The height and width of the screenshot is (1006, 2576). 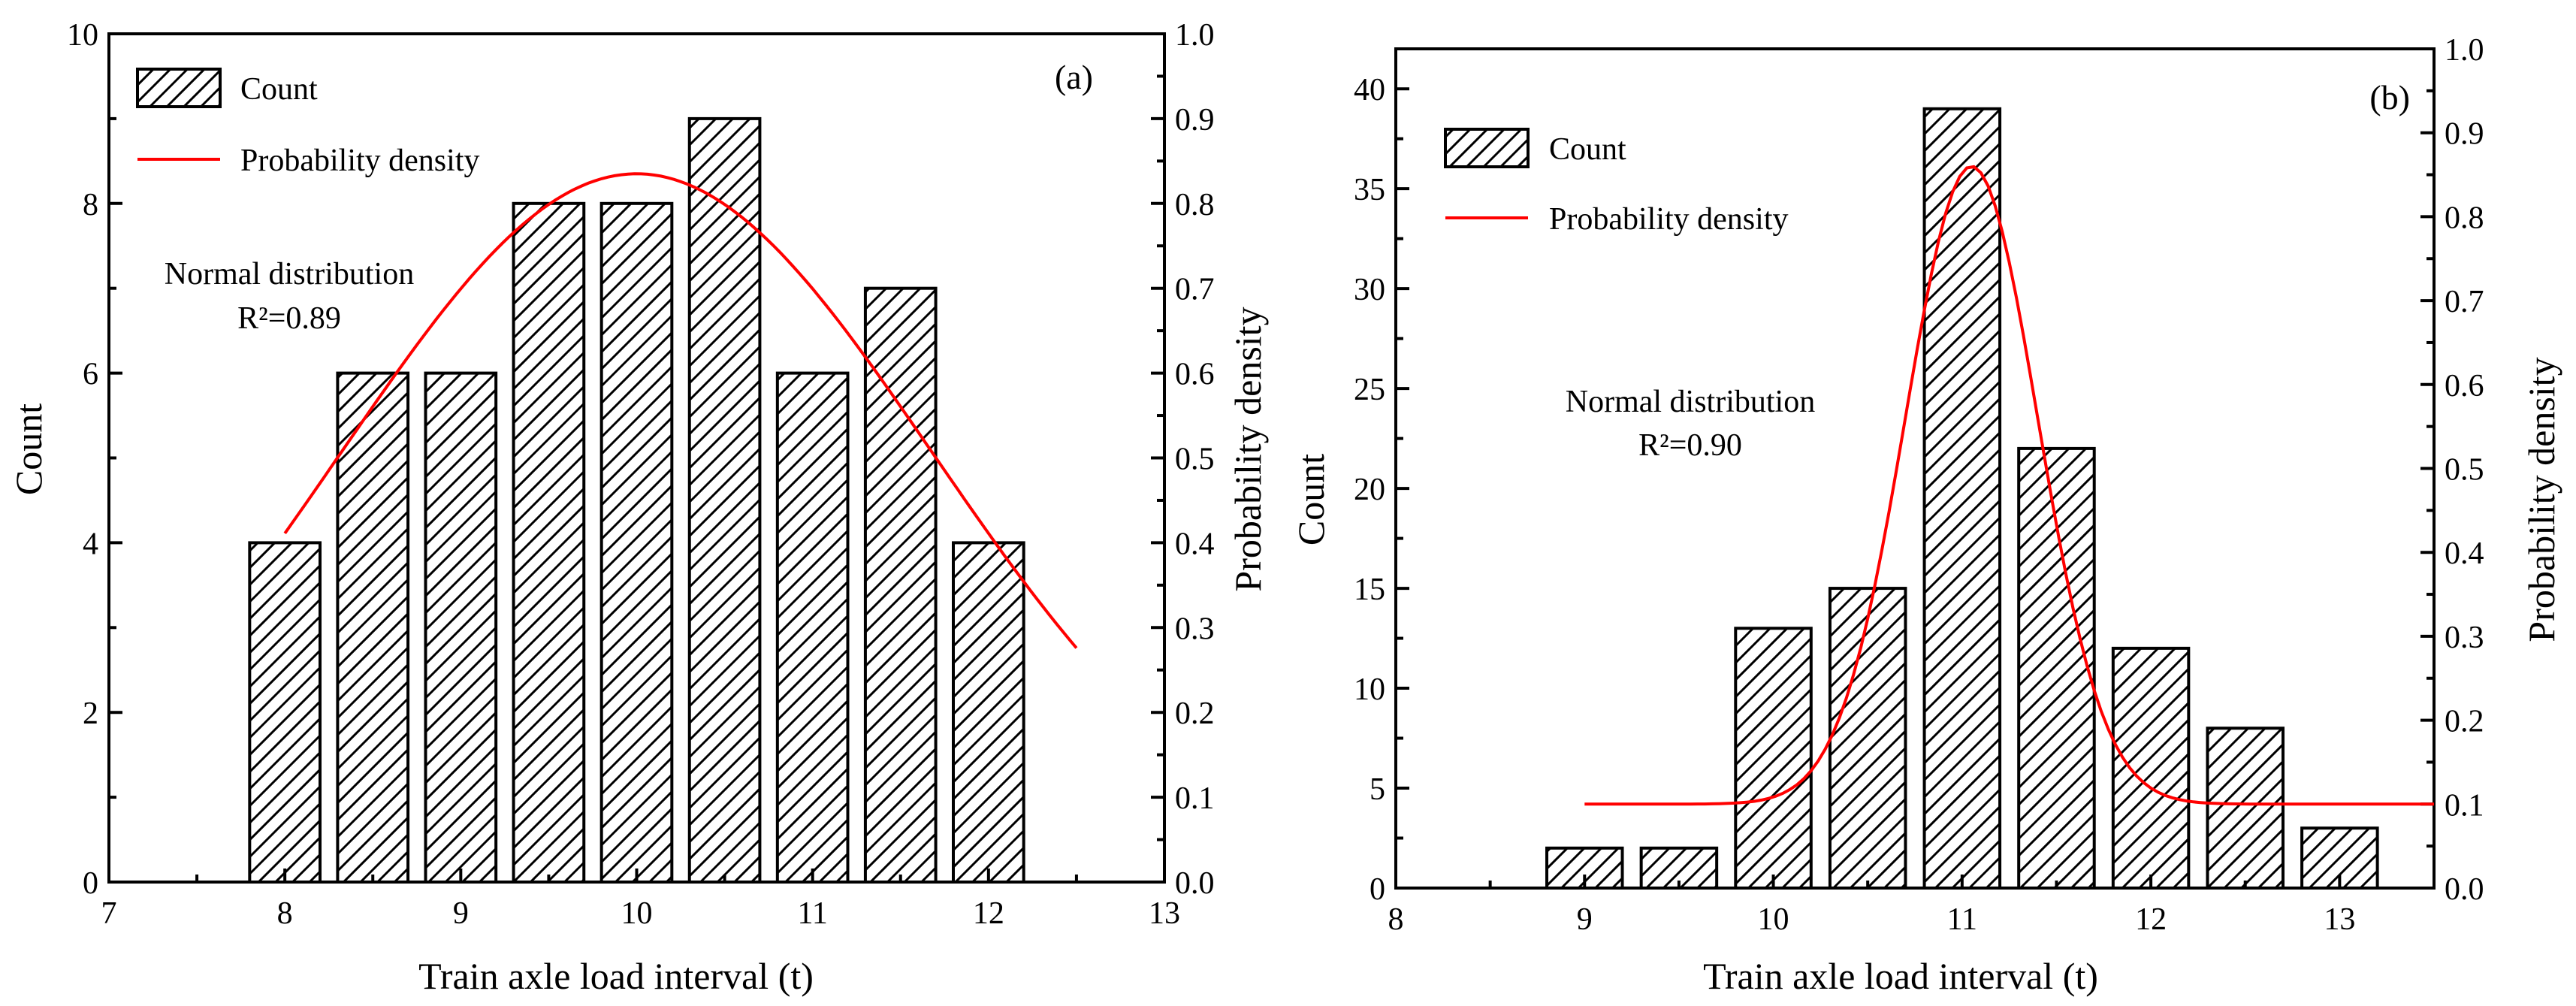 What do you see at coordinates (90, 205) in the screenshot?
I see `y-tick-label: 8` at bounding box center [90, 205].